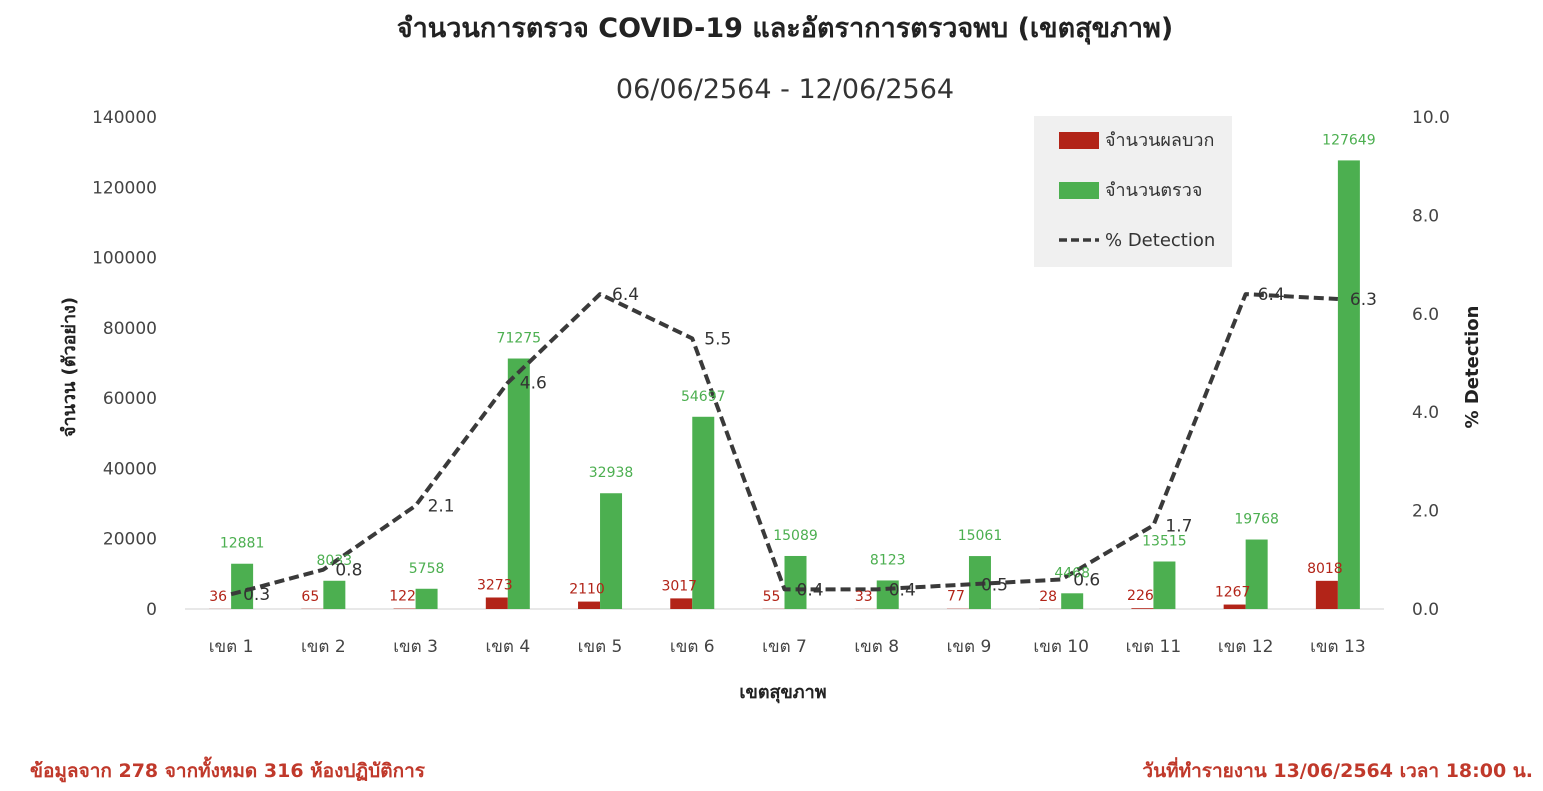 The image size is (1543, 791). What do you see at coordinates (231, 647) in the screenshot?
I see `category-label: เขต 1` at bounding box center [231, 647].